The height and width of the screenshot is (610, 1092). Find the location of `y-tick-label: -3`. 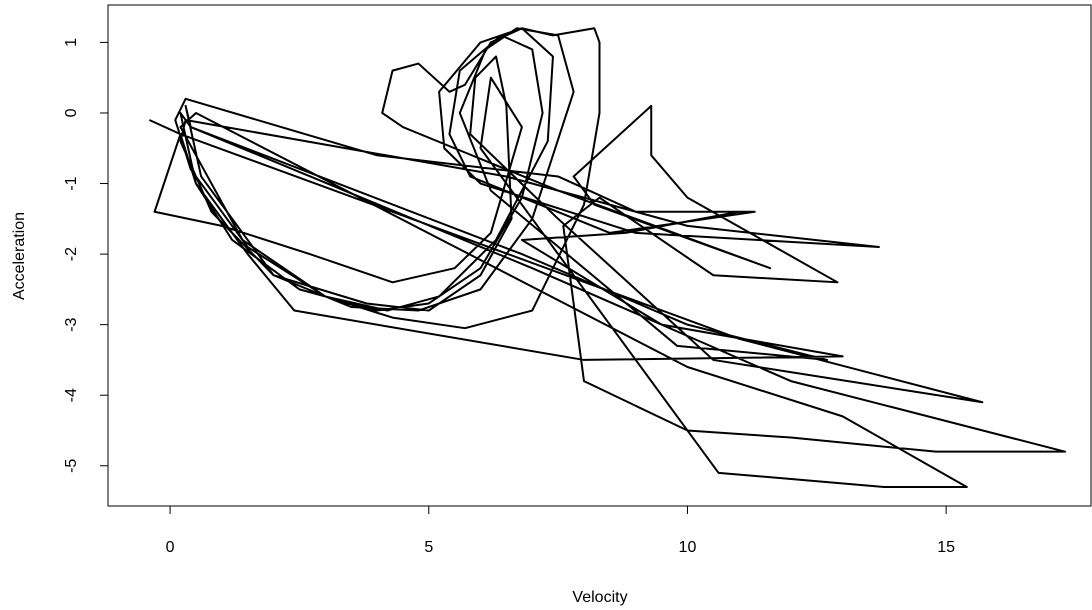

y-tick-label: -3 is located at coordinates (71, 324).